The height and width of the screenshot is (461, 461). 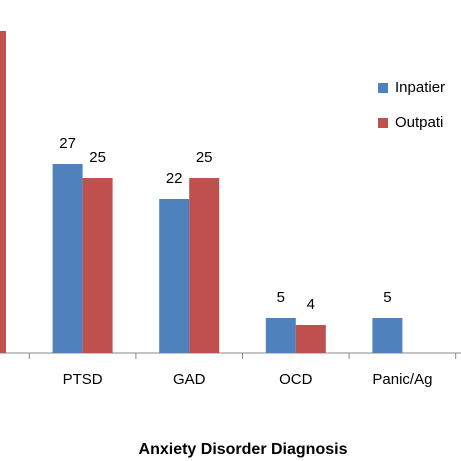 I want to click on x-tick-label: PTSD, so click(x=83, y=379).